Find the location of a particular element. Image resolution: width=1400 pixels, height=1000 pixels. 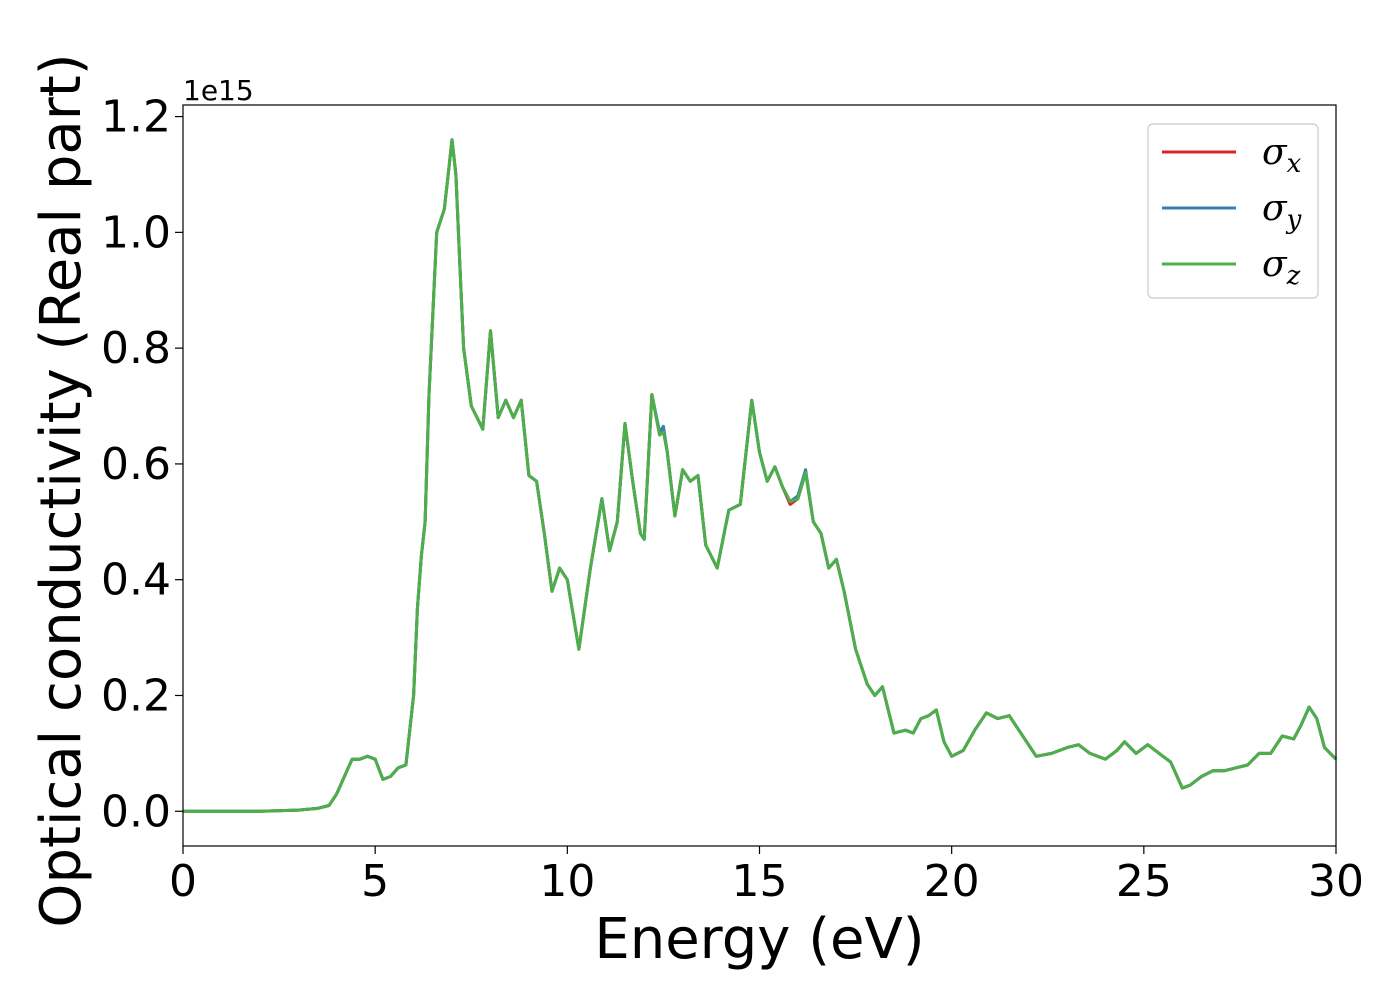

legend-label-subscript: y is located at coordinates (1294, 220).